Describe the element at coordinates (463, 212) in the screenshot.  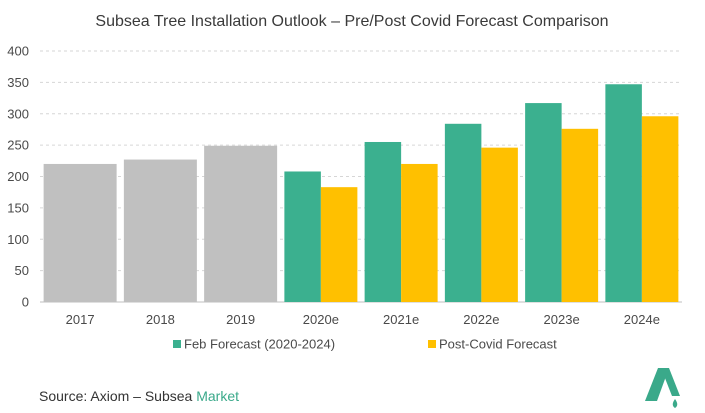
I see `bar-feb-forecast-2022e` at that location.